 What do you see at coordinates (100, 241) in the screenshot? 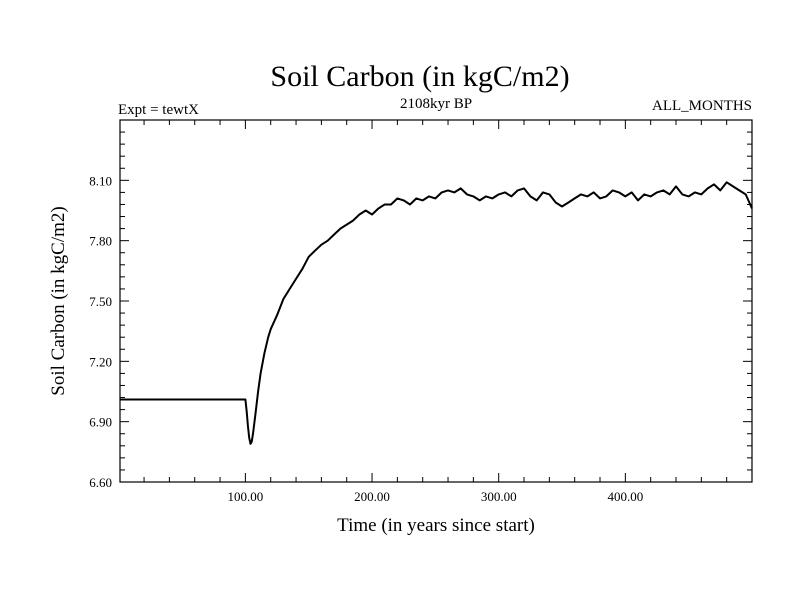
I see `y-tick-label: 7.80` at bounding box center [100, 241].